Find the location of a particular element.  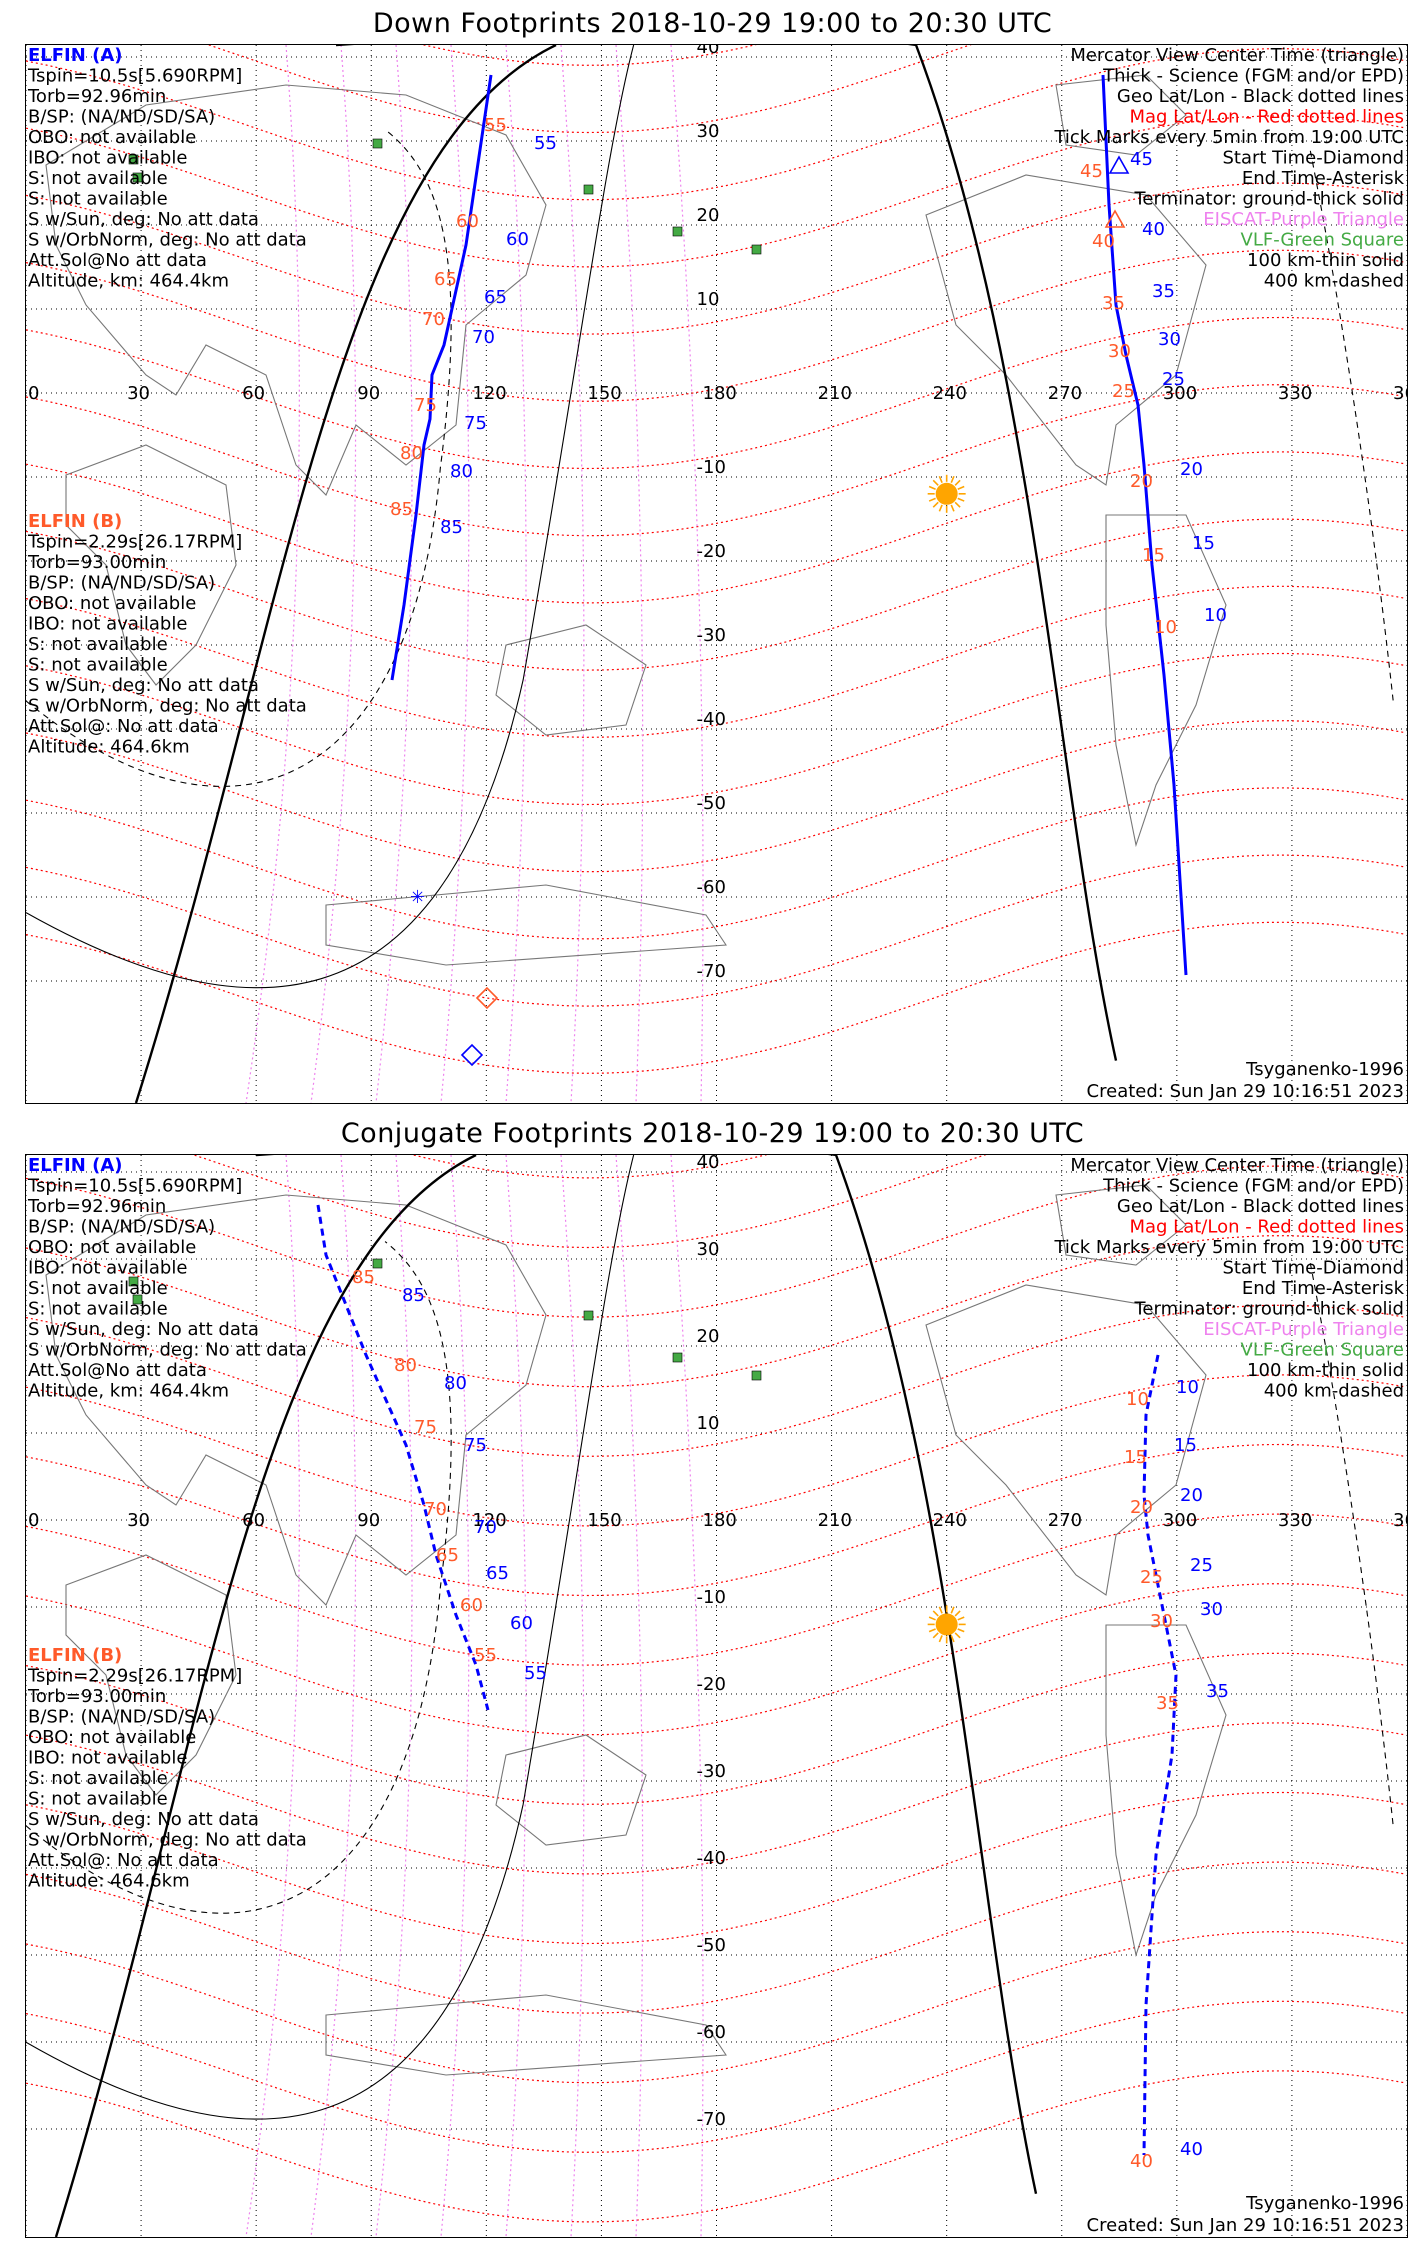

elfin-a-tick-label: 25 is located at coordinates (1173, 379).